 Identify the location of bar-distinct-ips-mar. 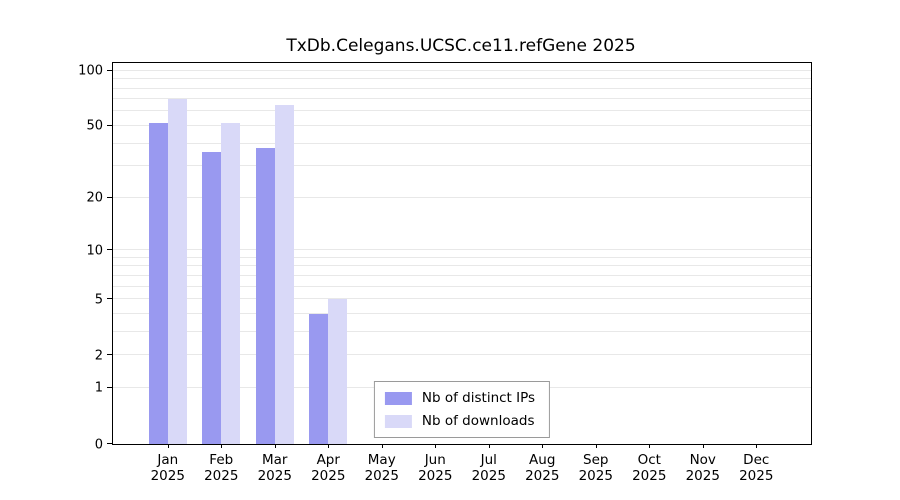
(265, 295).